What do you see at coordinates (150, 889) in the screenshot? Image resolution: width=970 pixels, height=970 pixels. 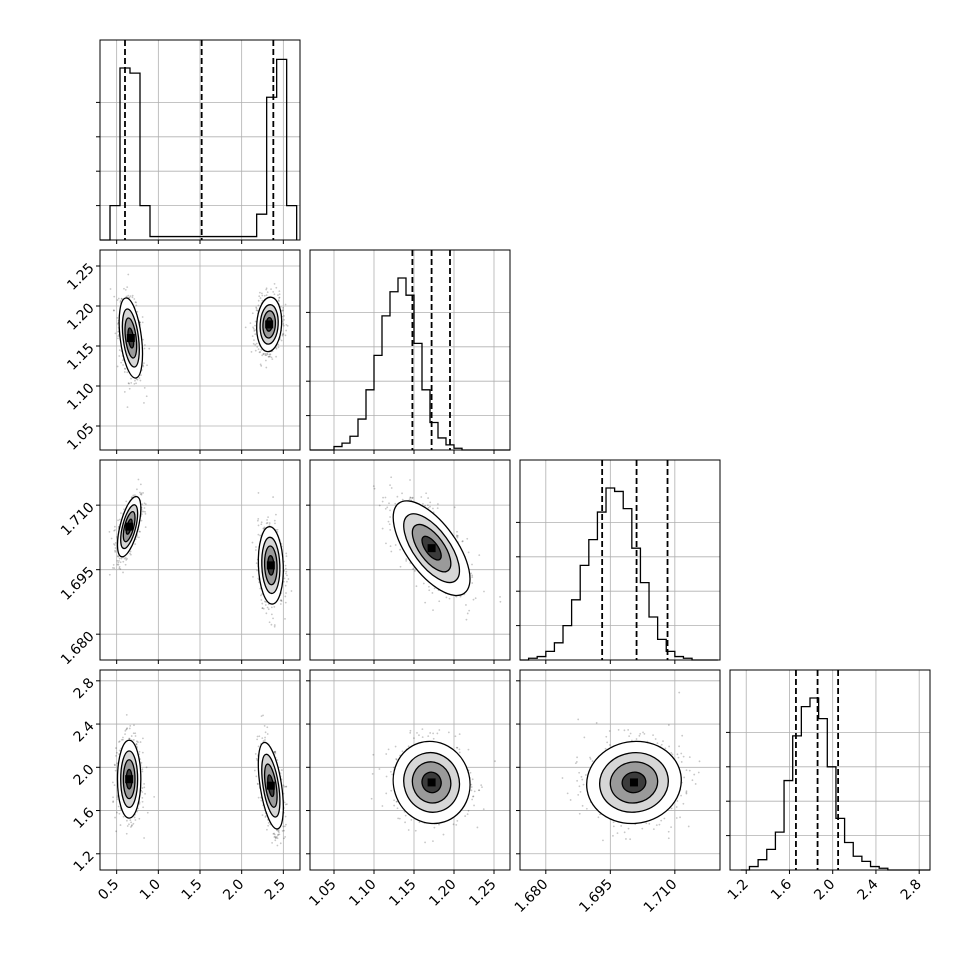 I see `x-tick-label: 1.0` at bounding box center [150, 889].